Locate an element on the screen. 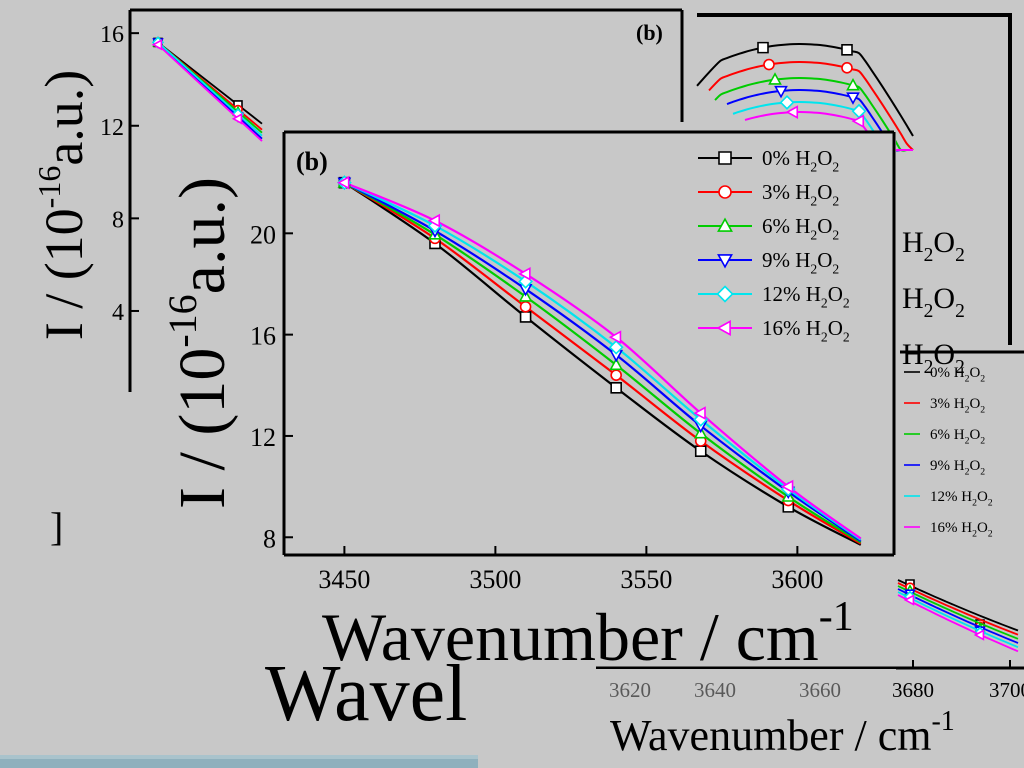 This screenshot has height=768, width=1024. main-y-tick-label: 12 is located at coordinates (263, 437).